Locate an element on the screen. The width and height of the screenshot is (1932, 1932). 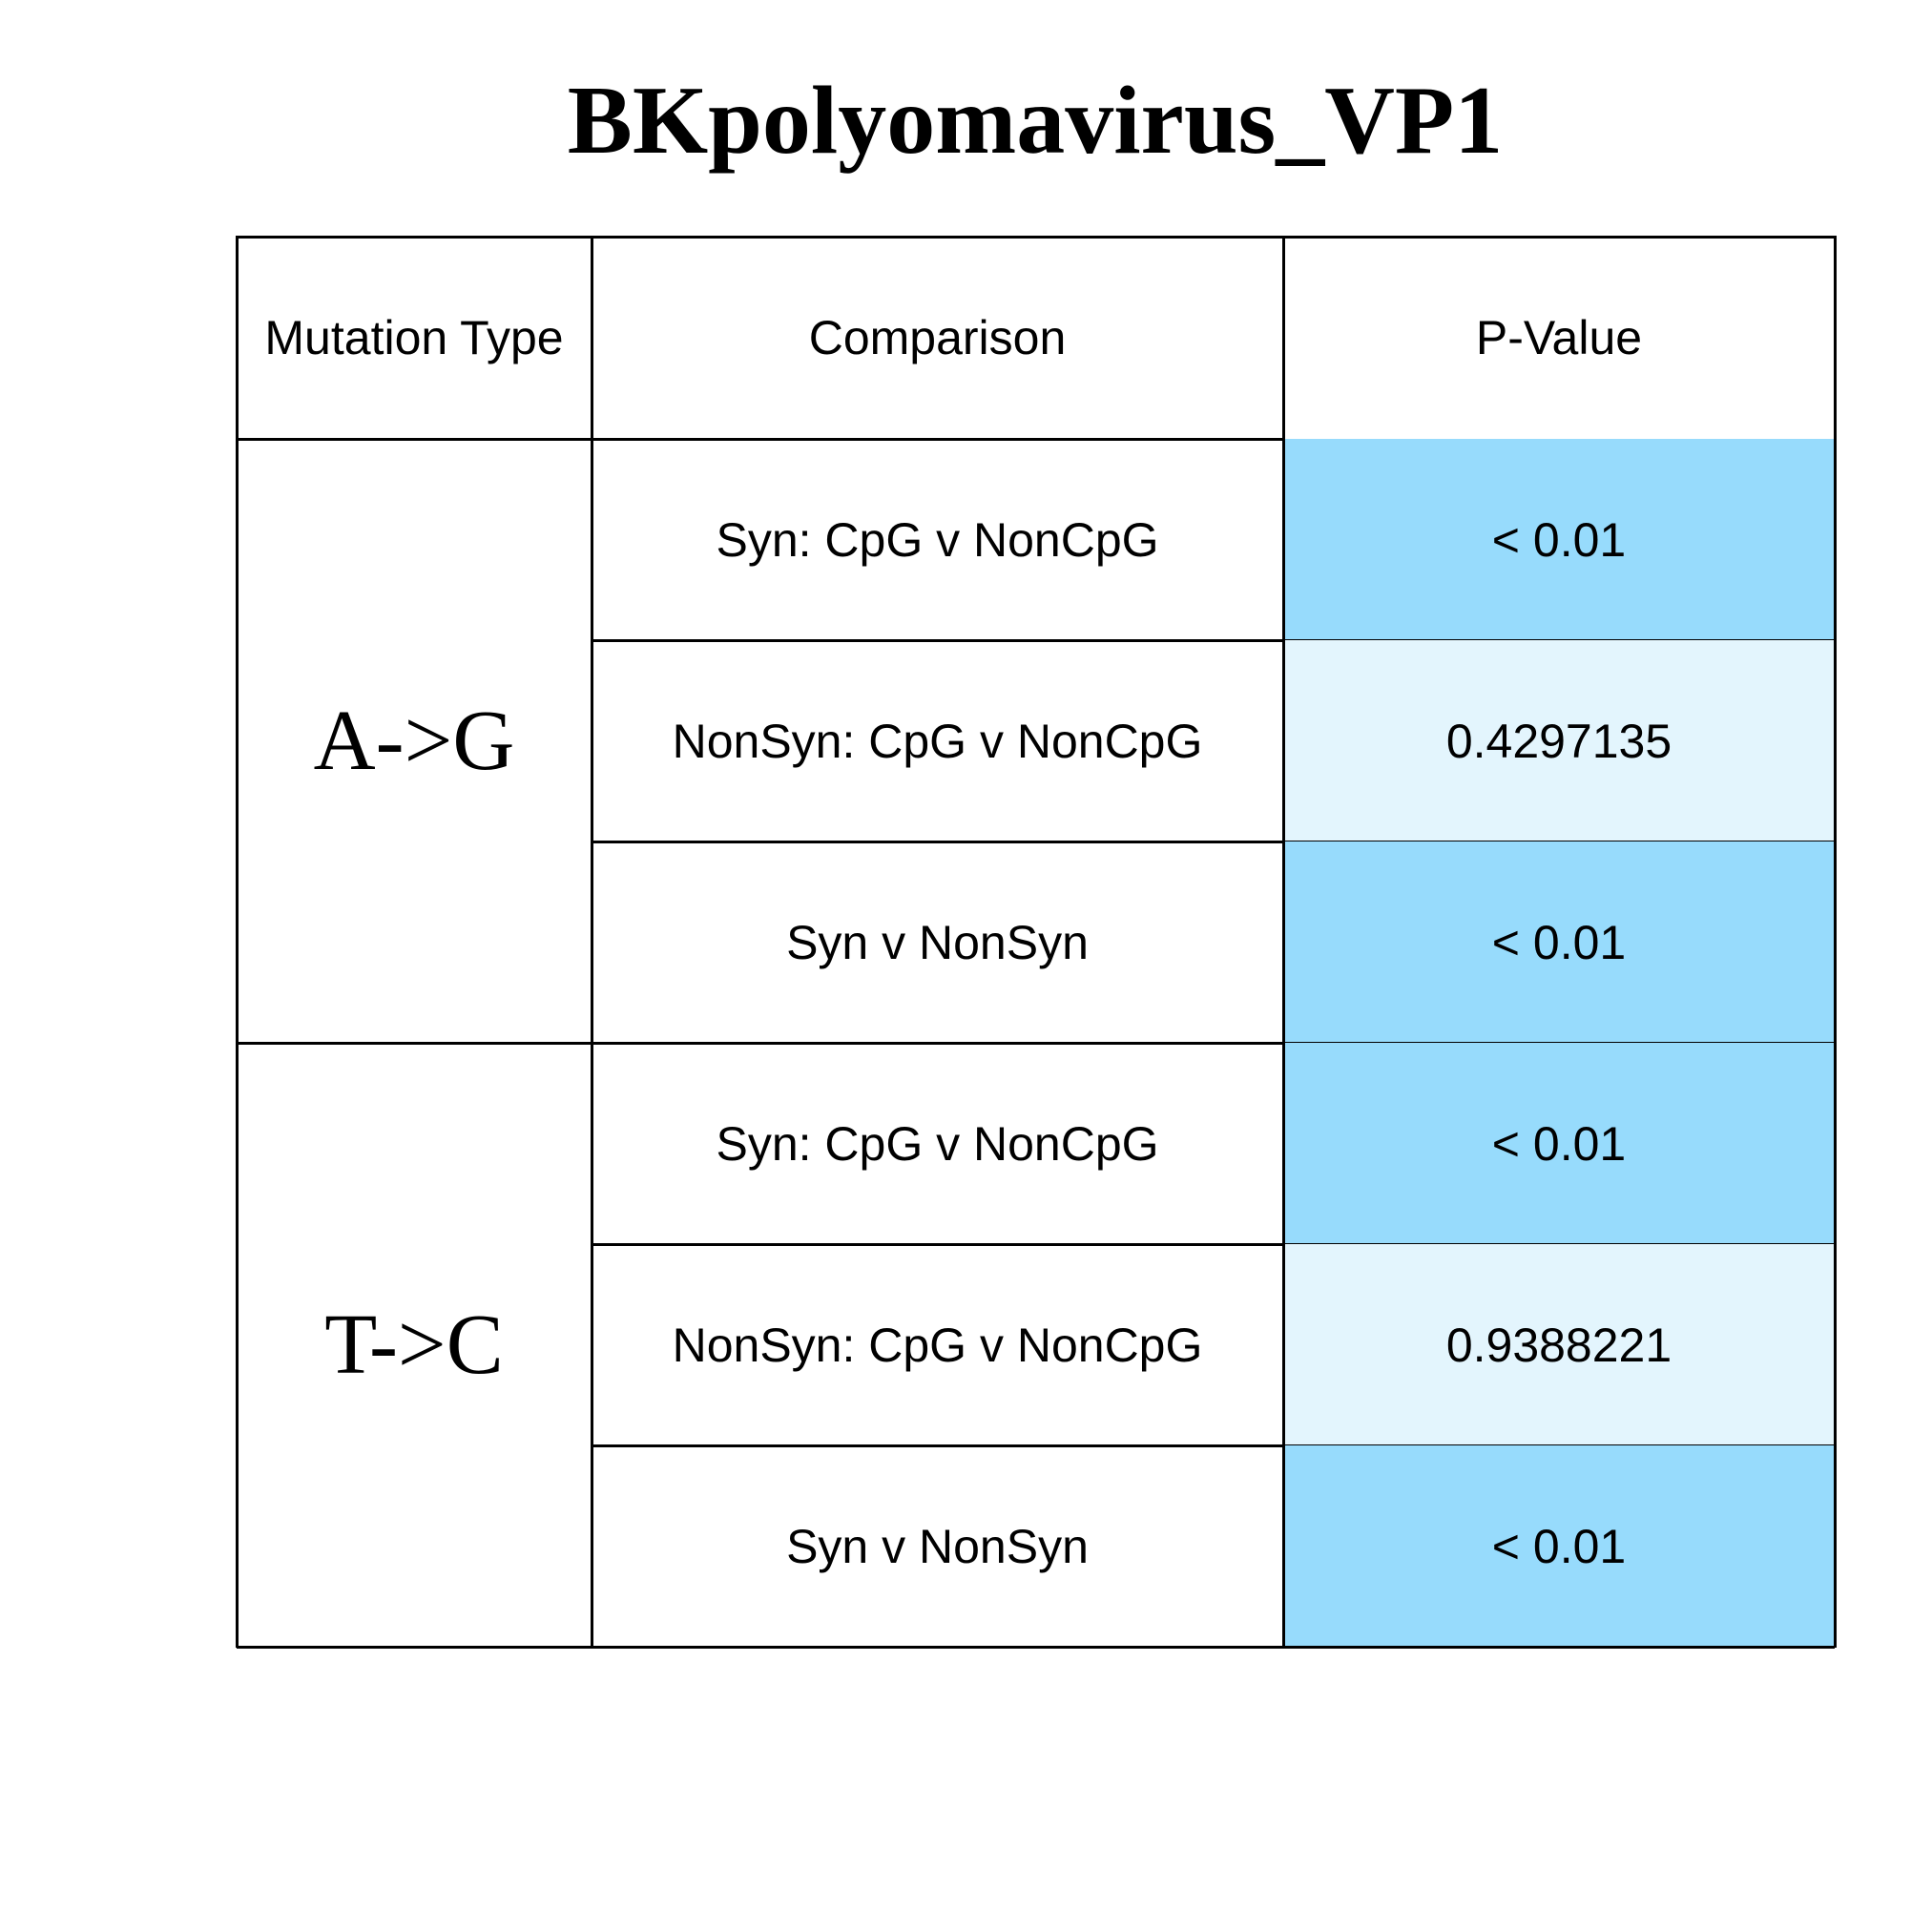
header-divider is located at coordinates (760, 439).